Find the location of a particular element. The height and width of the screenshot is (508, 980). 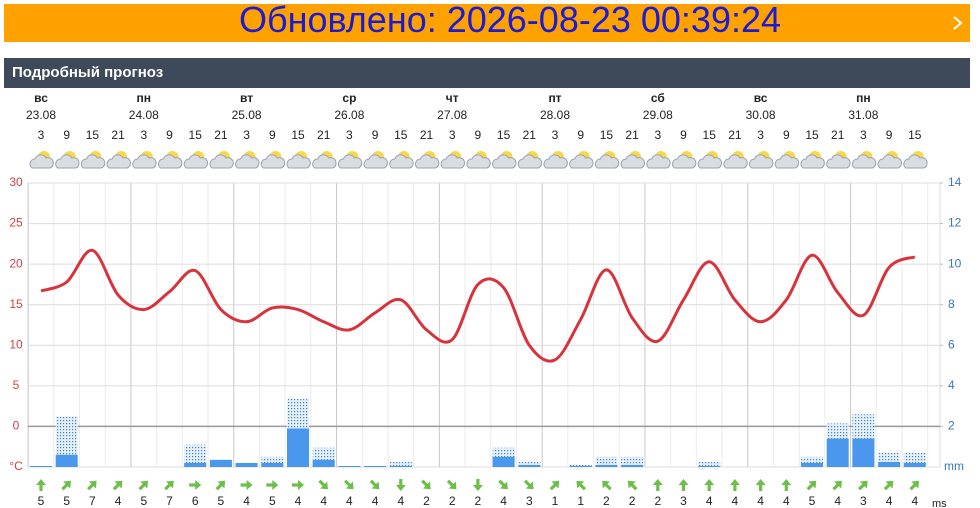

day-name: ср is located at coordinates (349, 98).